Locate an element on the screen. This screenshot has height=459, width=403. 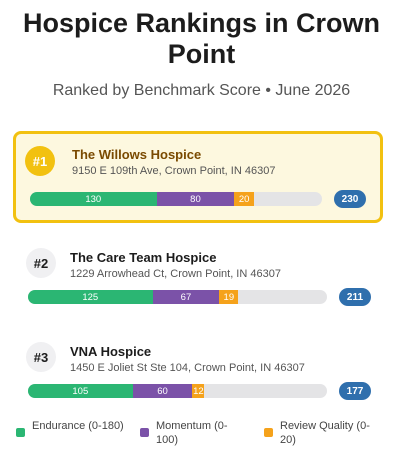
hospice-name: The Care Team Hospice is located at coordinates (143, 257).